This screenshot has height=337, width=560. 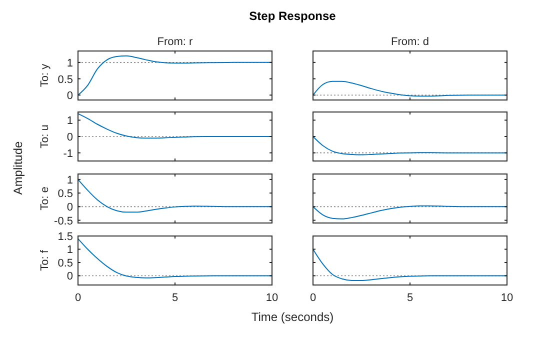 What do you see at coordinates (45, 198) in the screenshot?
I see `y-axis-title: To: e` at bounding box center [45, 198].